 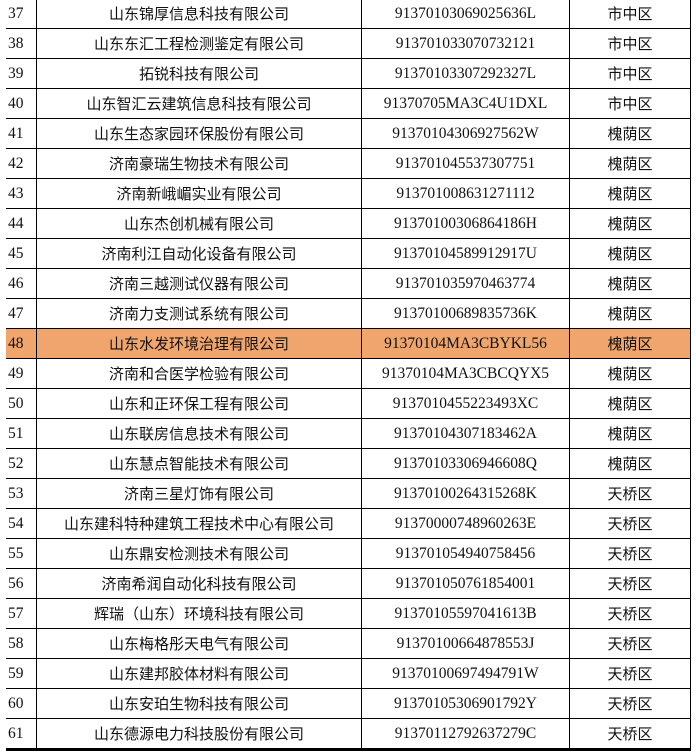 I want to click on table-row: 61 山东德源电力科技股份有限公司 91370112792637279C 天桥区, so click(x=348, y=734).